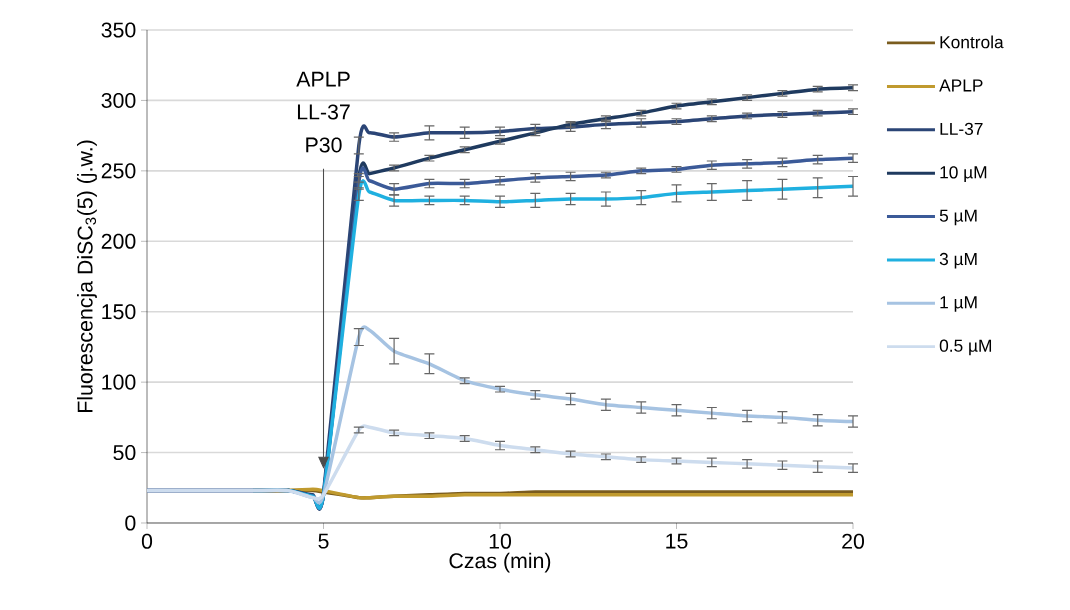  What do you see at coordinates (118, 171) in the screenshot?
I see `y-tick-label: 250` at bounding box center [118, 171].